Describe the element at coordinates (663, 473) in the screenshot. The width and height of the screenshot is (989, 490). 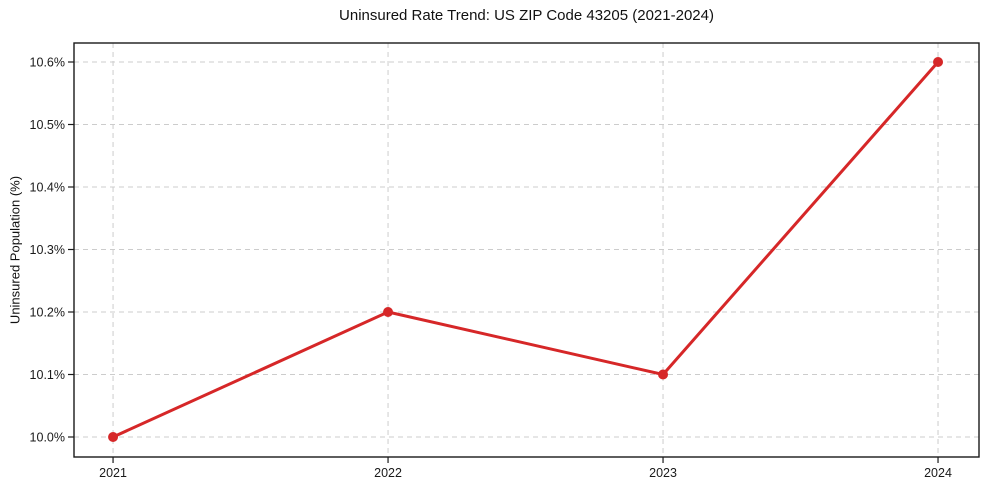
I see `x-tick-label: 2023` at that location.